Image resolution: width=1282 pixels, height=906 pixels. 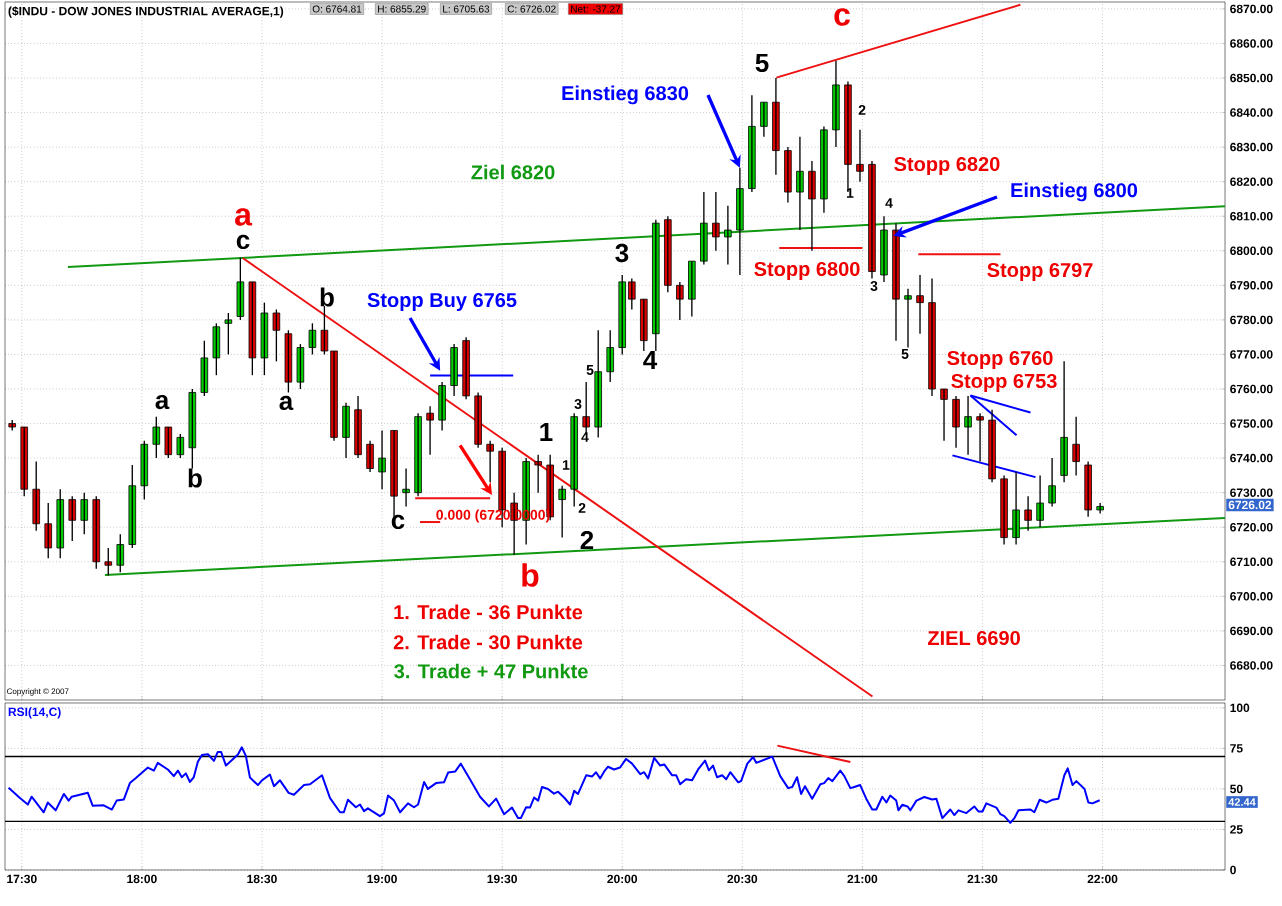 What do you see at coordinates (466, 9) in the screenshot?
I see `annotation: L: 6705.63` at bounding box center [466, 9].